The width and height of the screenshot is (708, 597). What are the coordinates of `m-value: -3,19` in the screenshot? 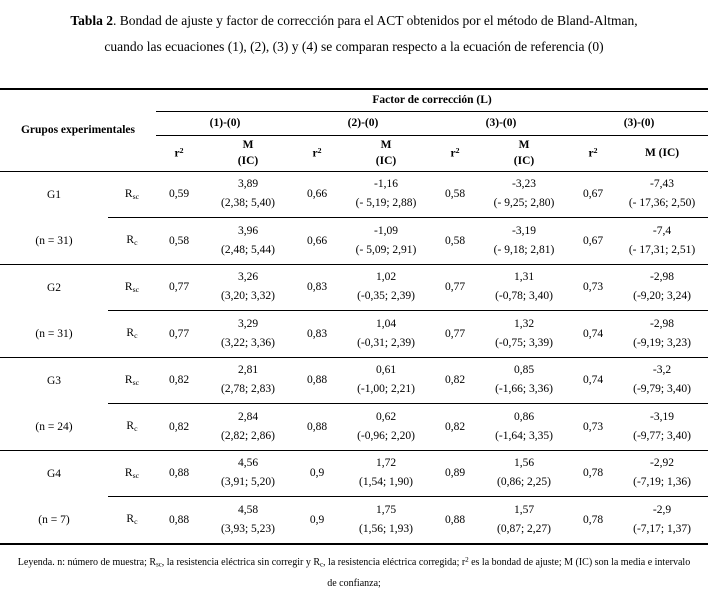 It's located at (662, 416).